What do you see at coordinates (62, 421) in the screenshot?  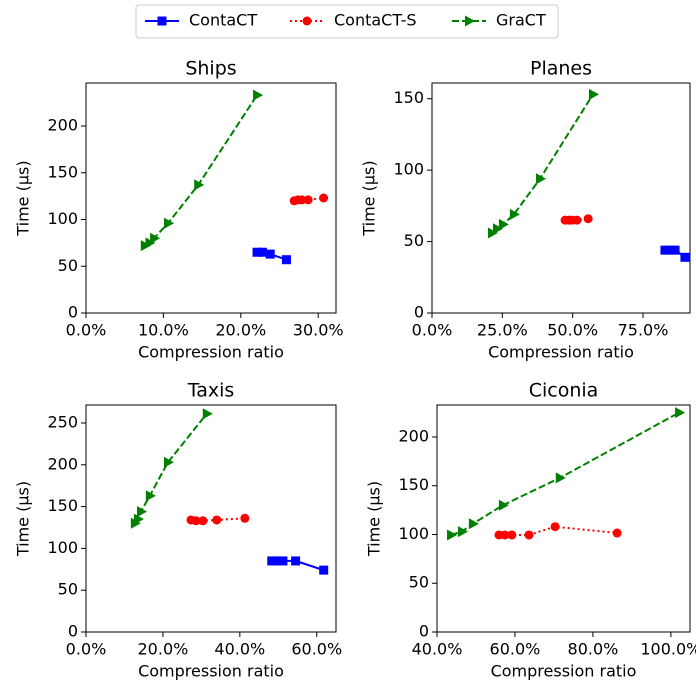 I see `y-tick-label: 250` at bounding box center [62, 421].